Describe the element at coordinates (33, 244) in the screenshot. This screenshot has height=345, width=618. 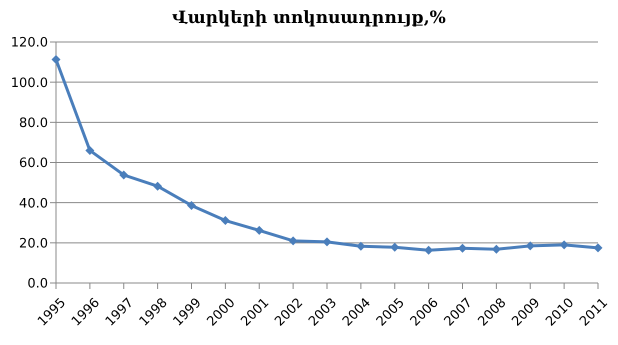
I see `y-tick-label: 20.0` at that location.